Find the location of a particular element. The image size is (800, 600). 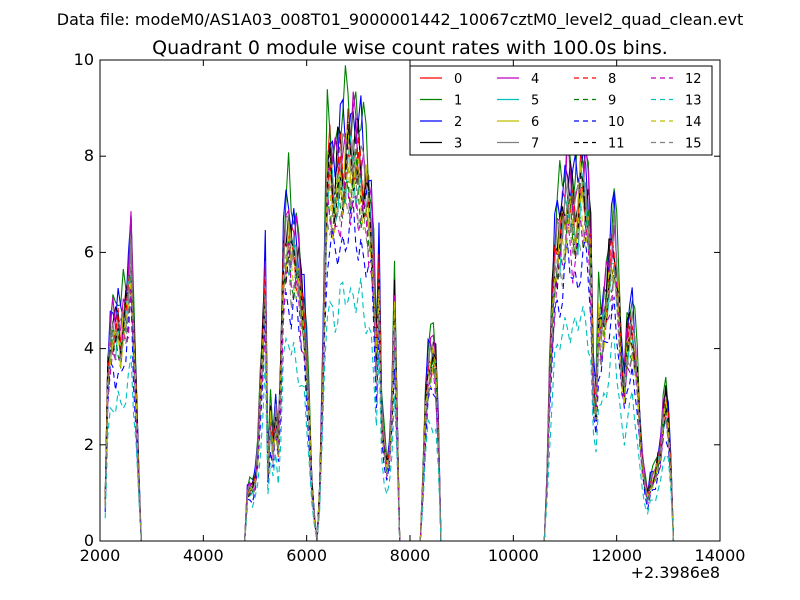

legend-label-3: 3 is located at coordinates (458, 144).